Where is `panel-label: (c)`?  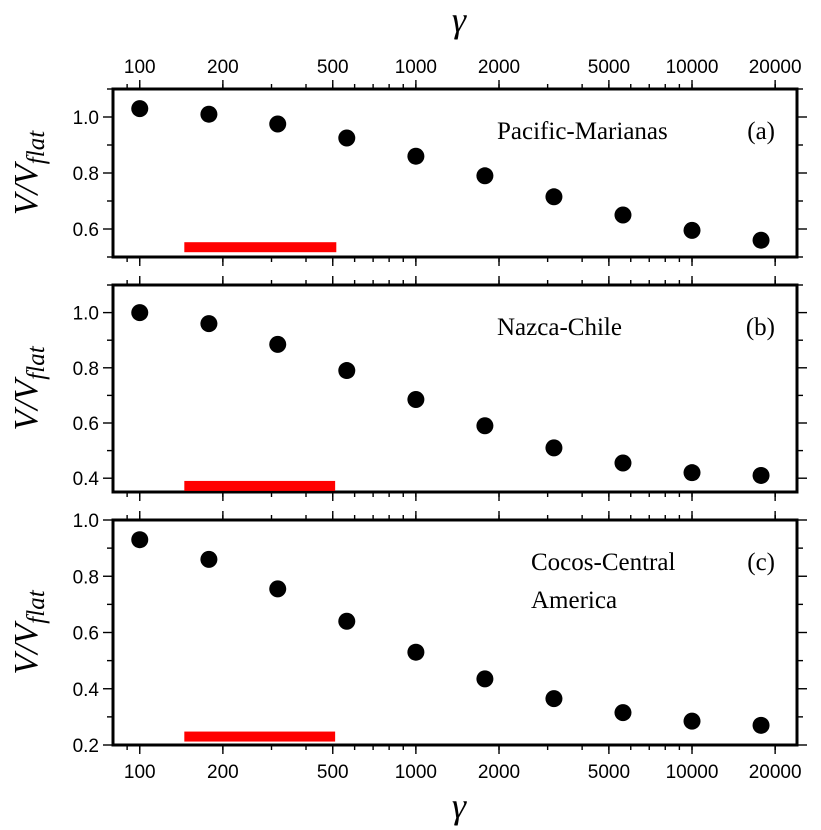
panel-label: (c) is located at coordinates (761, 562).